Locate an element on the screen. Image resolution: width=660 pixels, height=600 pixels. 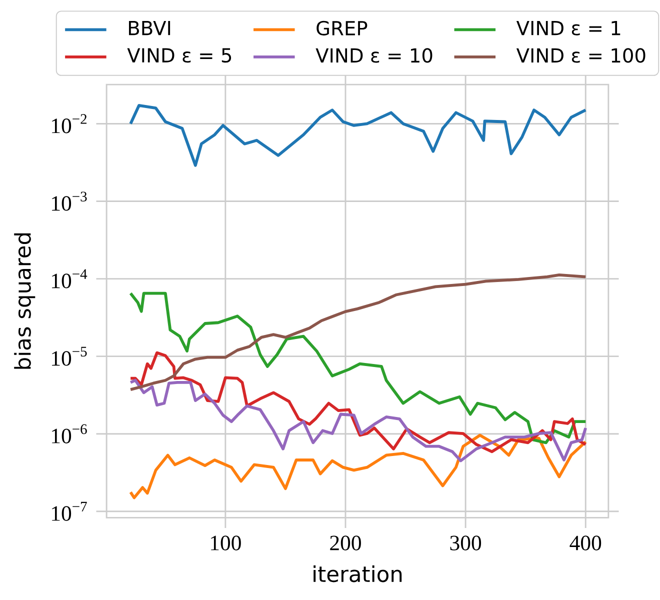
x-axis-title: iteration is located at coordinates (358, 573).